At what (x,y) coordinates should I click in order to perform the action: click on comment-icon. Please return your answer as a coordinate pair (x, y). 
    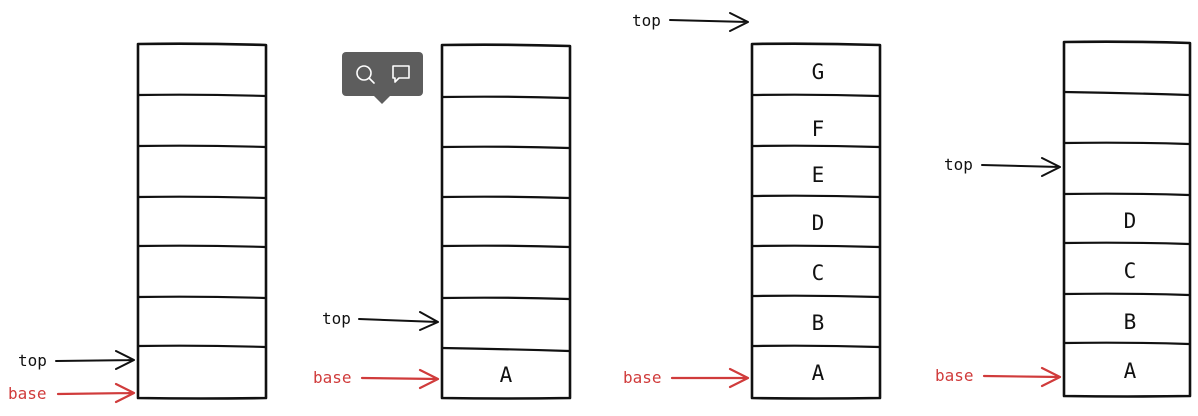
    Looking at the image, I should click on (400, 74).